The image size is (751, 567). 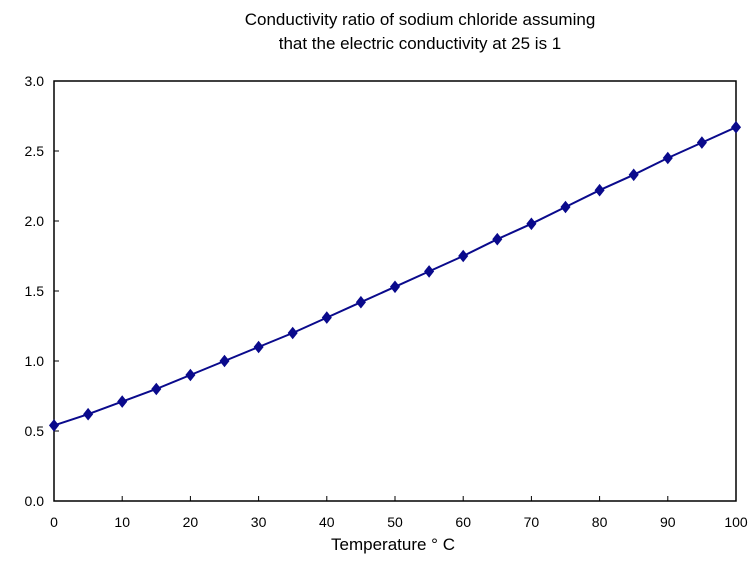 I want to click on x-tick-label: 60, so click(x=463, y=522).